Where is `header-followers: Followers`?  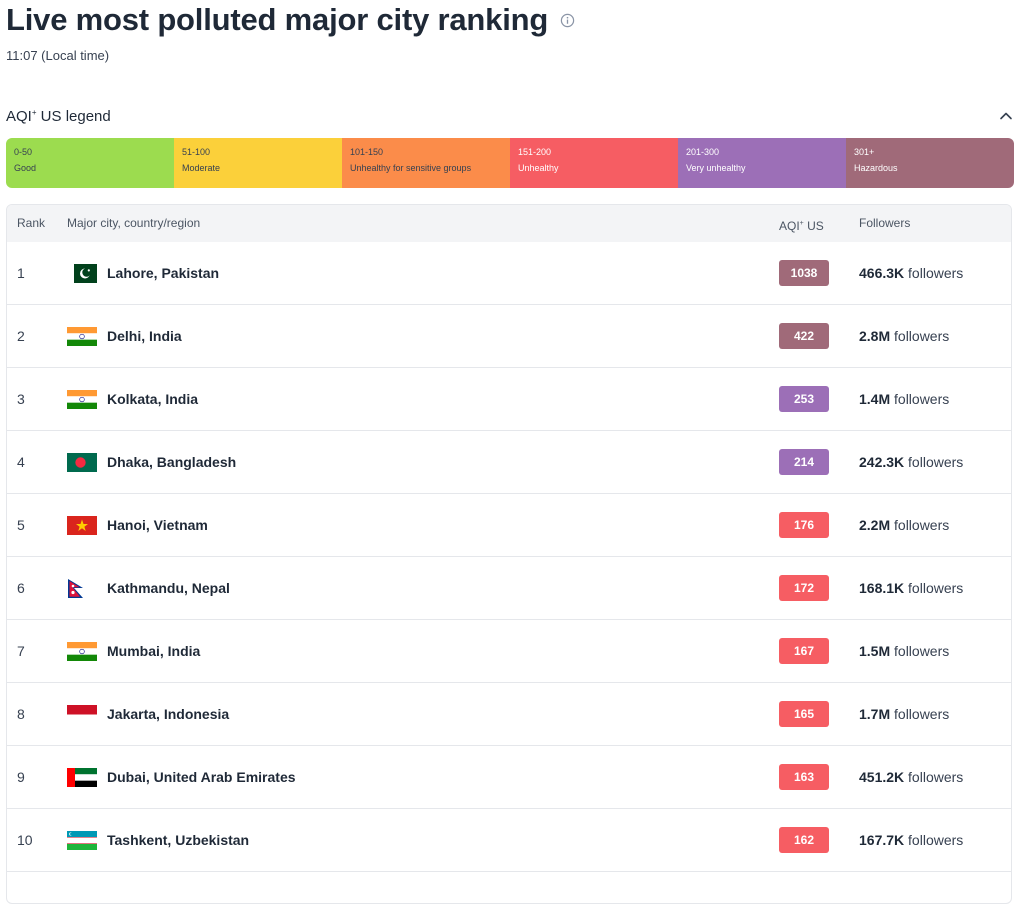
header-followers: Followers is located at coordinates (885, 223).